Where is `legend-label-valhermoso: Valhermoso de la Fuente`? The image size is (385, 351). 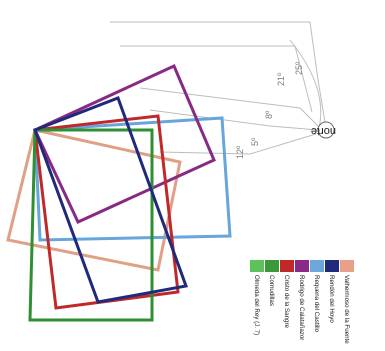
legend-label-valhermoso: Valhermoso de la Fuente is located at coordinates (346, 309).